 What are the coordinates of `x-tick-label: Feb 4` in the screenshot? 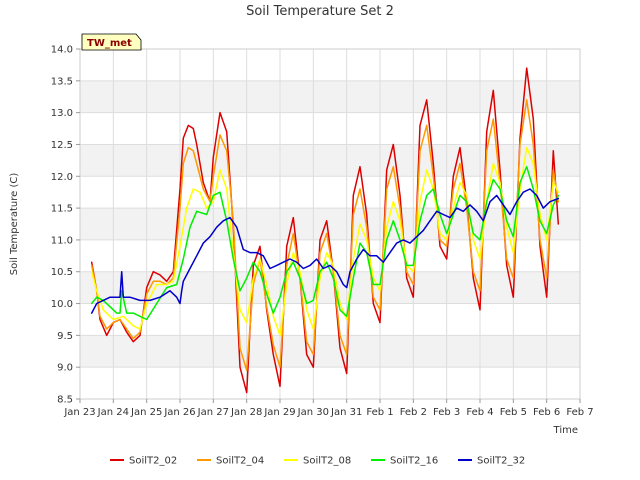 It's located at (479, 412).